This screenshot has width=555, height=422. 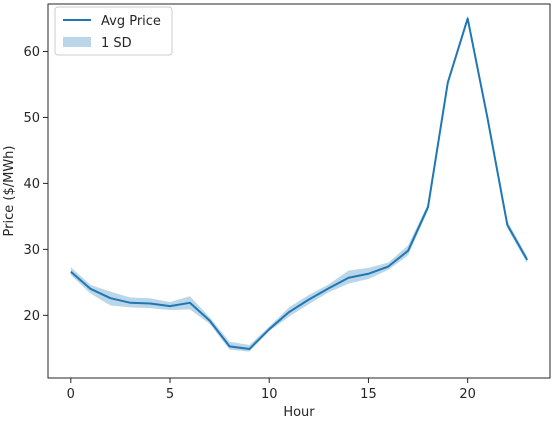 I want to click on y-tick-label: 50, so click(x=31, y=118).